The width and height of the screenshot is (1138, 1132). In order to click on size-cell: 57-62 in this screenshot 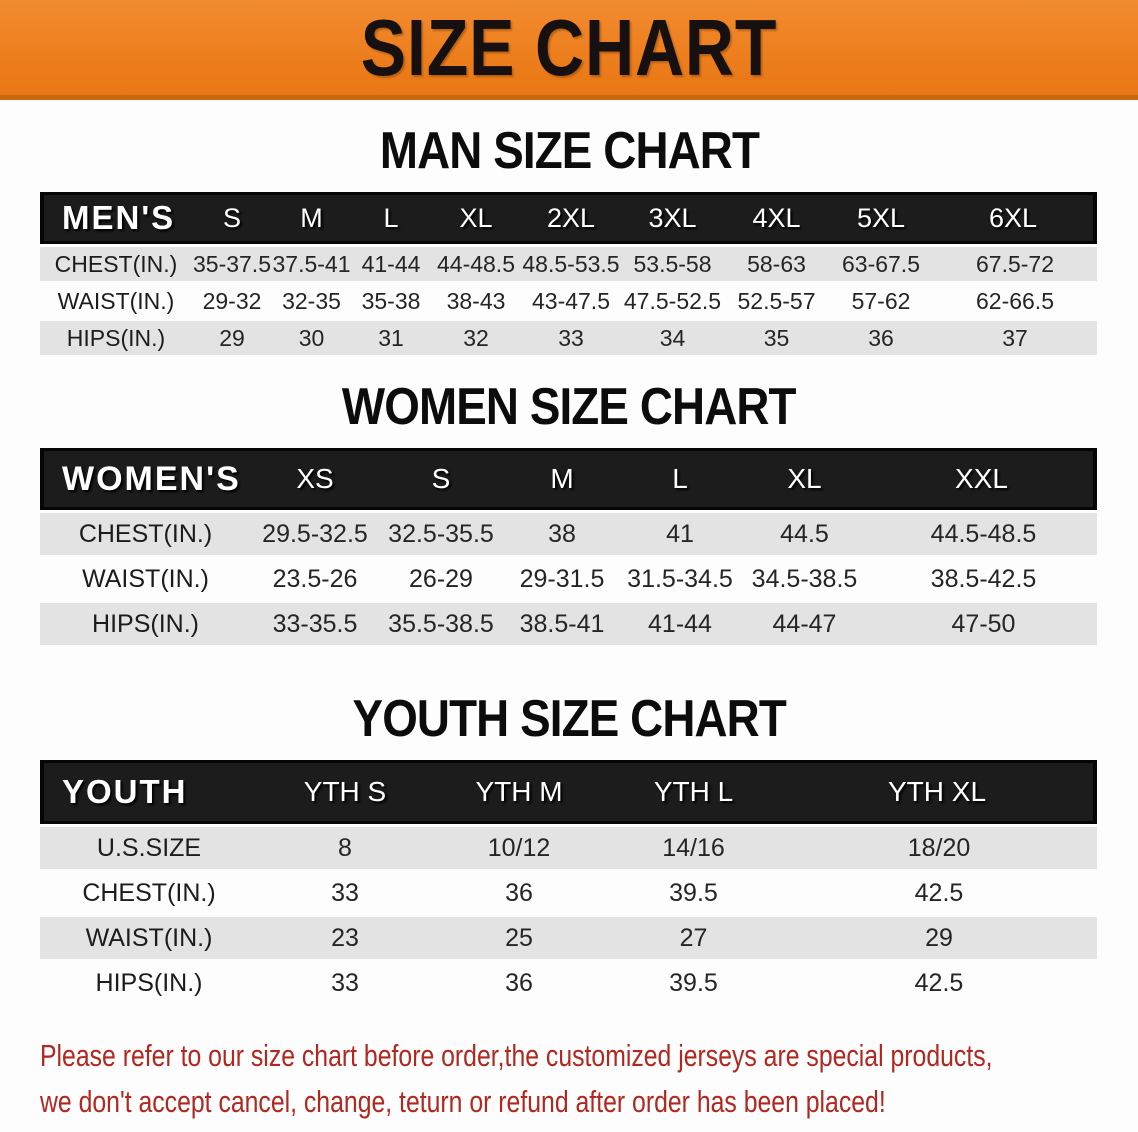, I will do `click(881, 301)`.